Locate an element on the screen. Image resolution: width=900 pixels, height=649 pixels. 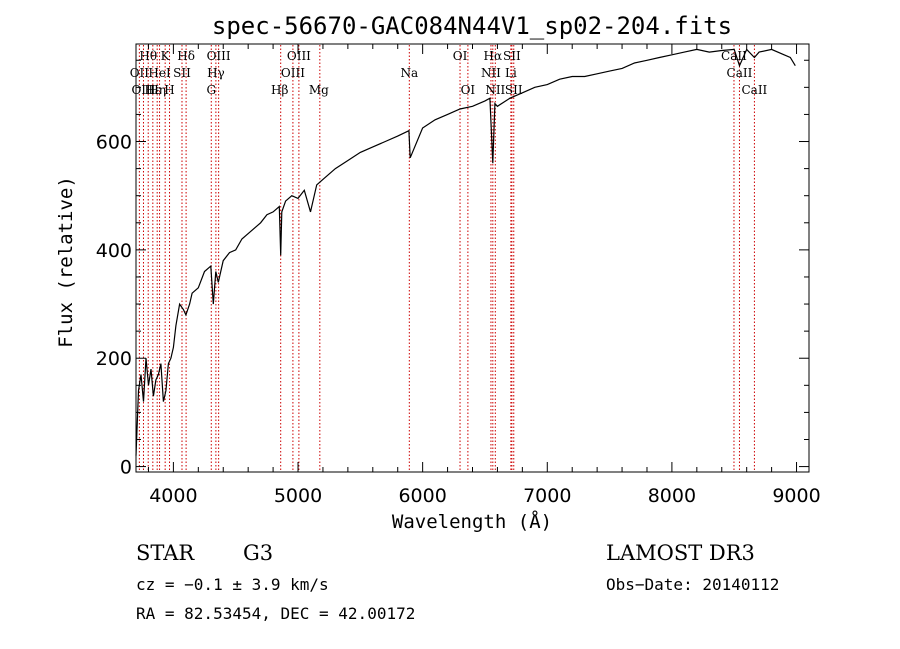
line-marker-label-0: Hθ is located at coordinates (148, 56).